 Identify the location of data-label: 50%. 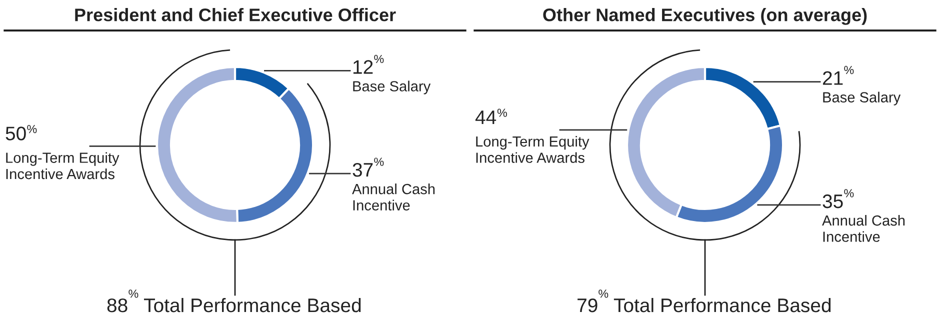
(21, 132).